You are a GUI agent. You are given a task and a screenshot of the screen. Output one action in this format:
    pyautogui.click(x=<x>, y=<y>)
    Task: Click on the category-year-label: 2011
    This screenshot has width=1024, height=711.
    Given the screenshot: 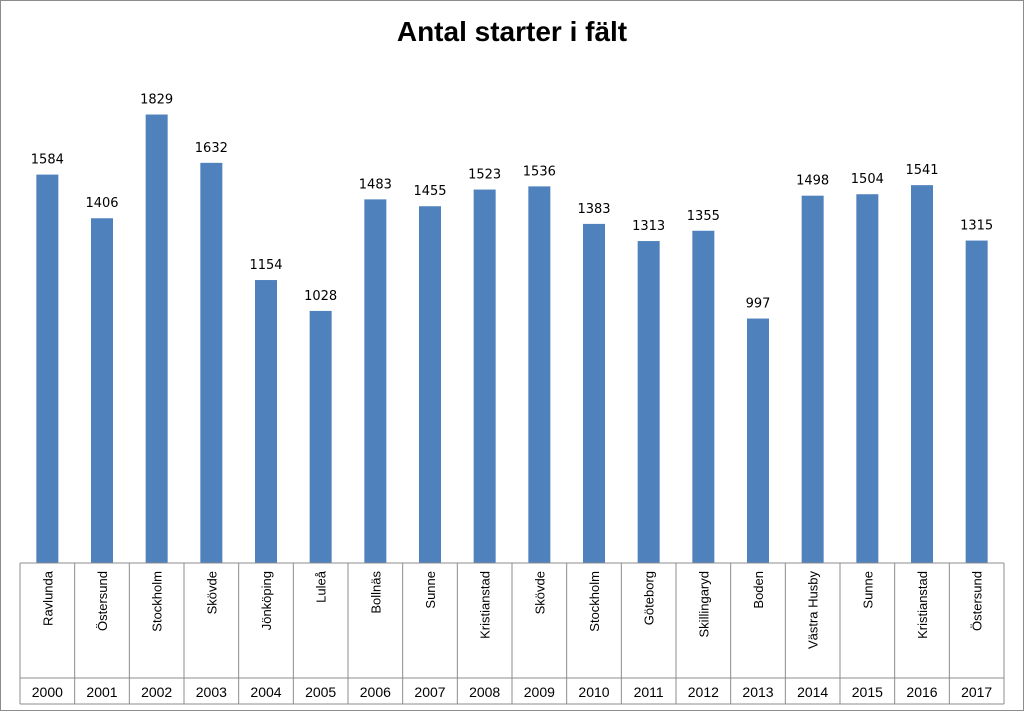 What is the action you would take?
    pyautogui.click(x=649, y=692)
    